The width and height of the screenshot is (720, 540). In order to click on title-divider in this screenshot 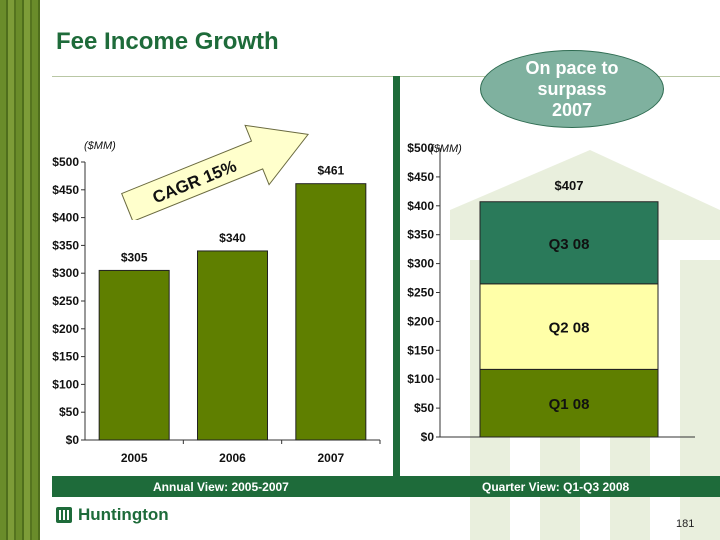, I will do `click(386, 76)`.